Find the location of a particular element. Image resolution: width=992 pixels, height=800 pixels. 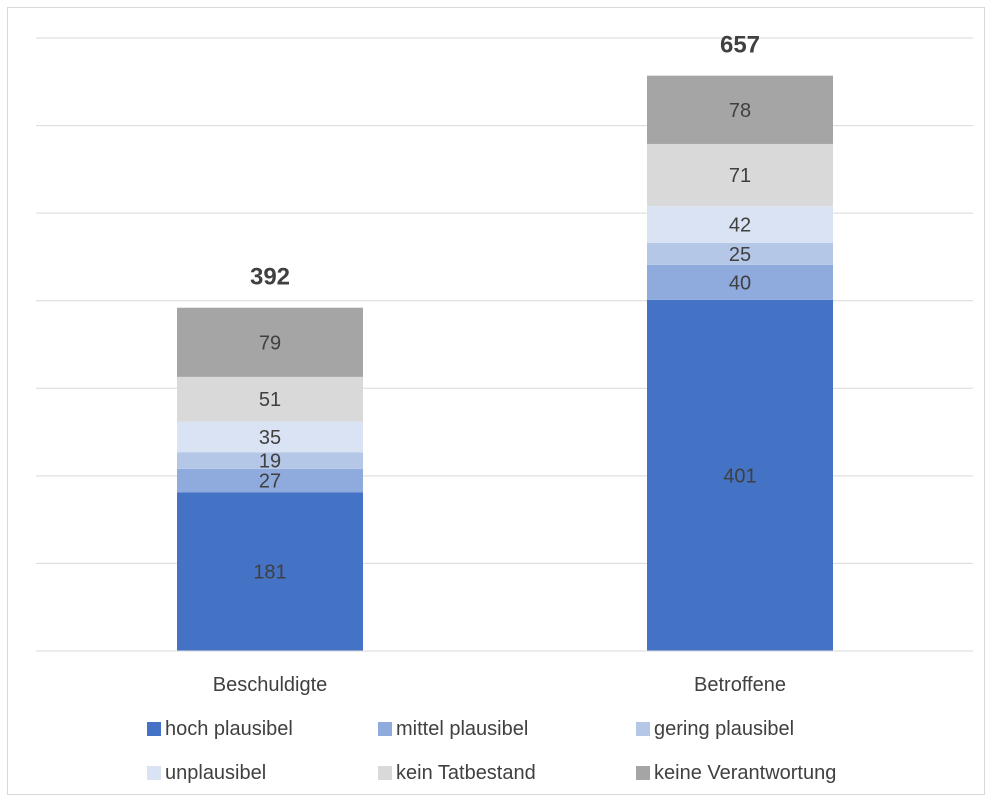

legend-label: unplausibel is located at coordinates (216, 772).